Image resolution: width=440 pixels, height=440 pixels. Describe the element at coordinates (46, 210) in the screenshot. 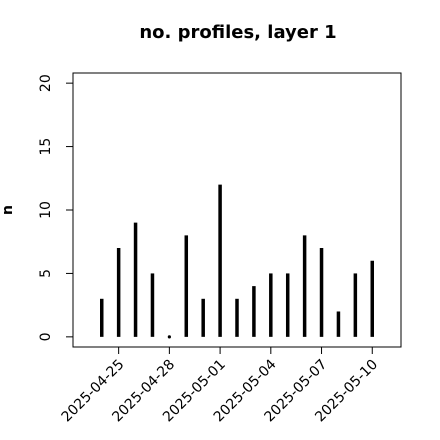

I see `y-tick-label: 10` at that location.